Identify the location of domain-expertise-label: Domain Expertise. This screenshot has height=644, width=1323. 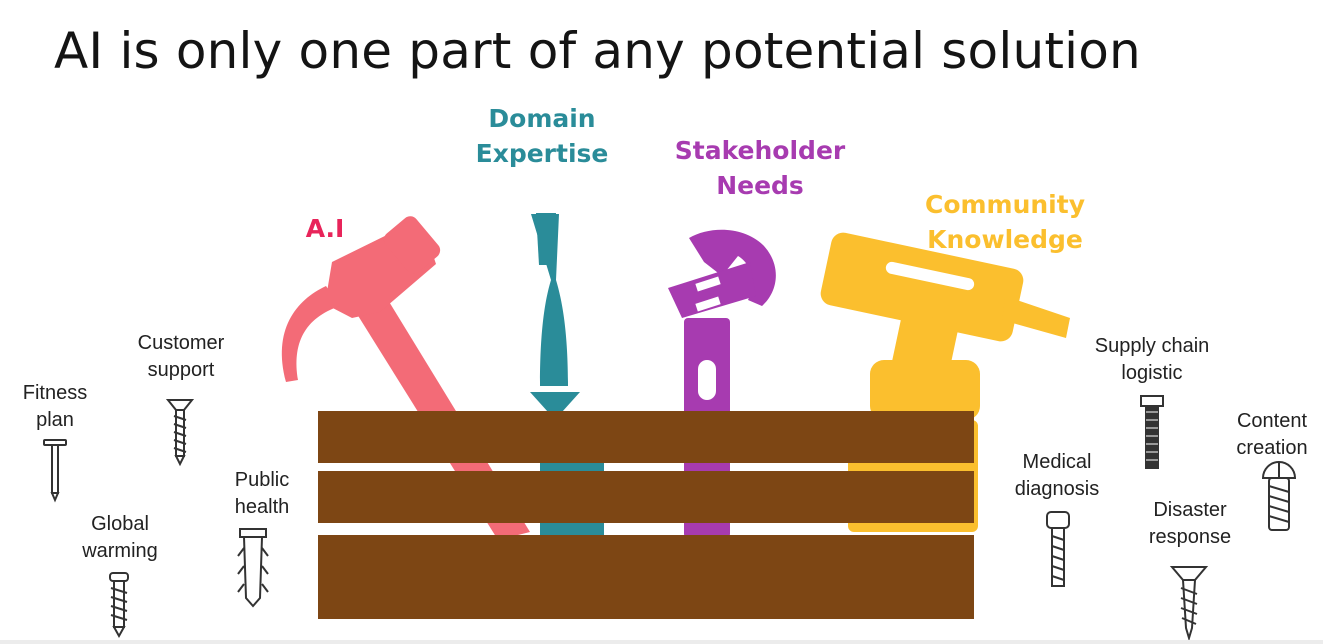
(542, 136).